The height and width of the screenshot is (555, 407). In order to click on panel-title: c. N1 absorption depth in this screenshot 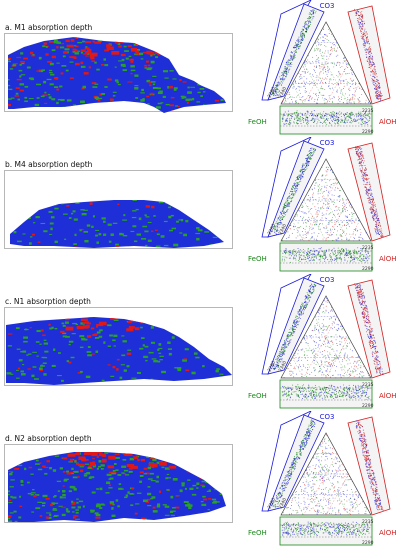, I will do `click(48, 301)`.